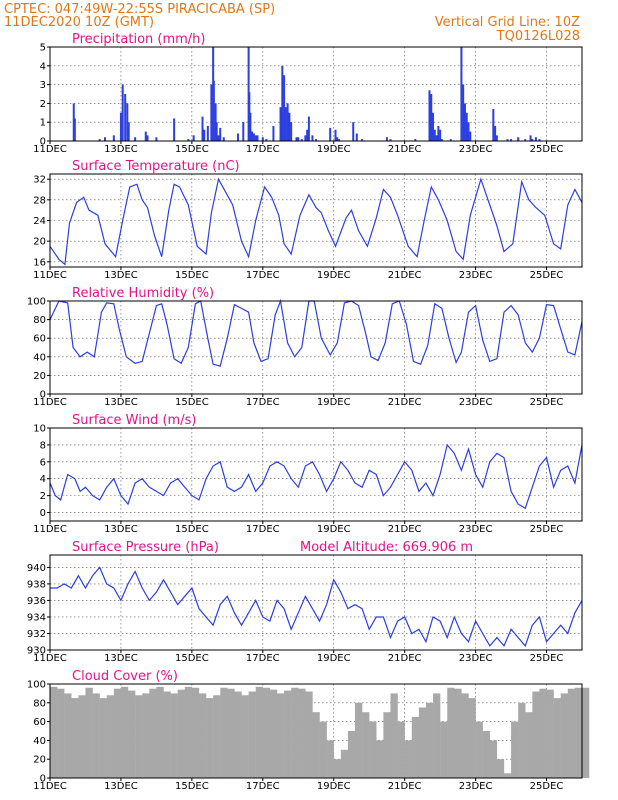 This screenshot has height=800, width=618. I want to click on panel-title: Precipitation (mm/h), so click(138, 39).